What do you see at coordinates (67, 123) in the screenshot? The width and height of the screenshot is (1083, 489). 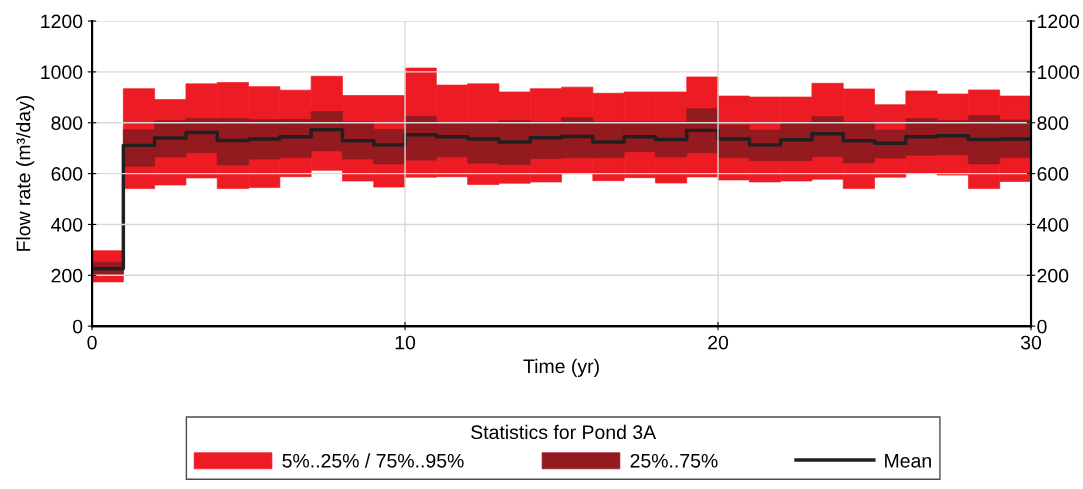 I see `y-tick-label: 800` at bounding box center [67, 123].